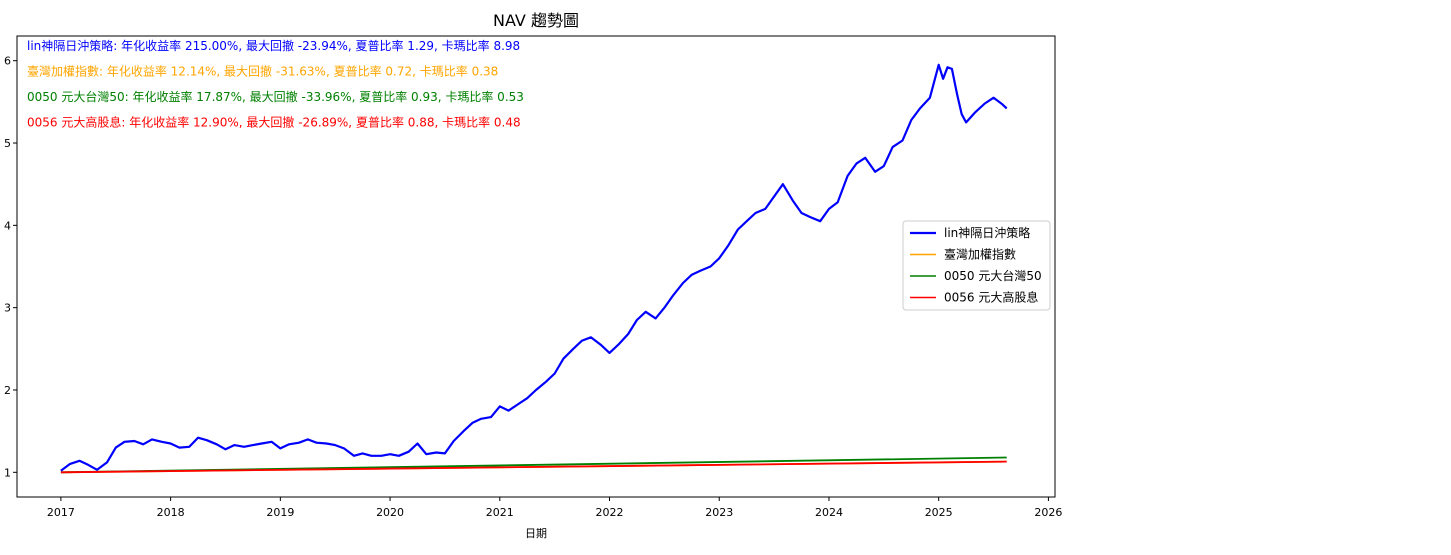 Image resolution: width=1451 pixels, height=555 pixels. I want to click on legend-label: lin神隔日沖策略, so click(987, 232).